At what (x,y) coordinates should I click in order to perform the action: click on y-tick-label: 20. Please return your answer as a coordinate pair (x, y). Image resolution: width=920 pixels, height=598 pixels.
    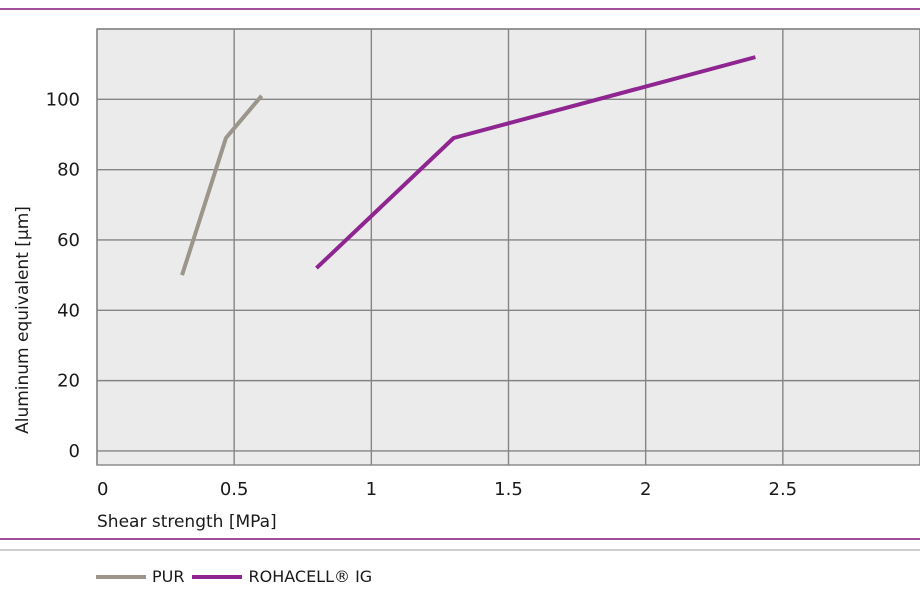
    Looking at the image, I should click on (68, 381).